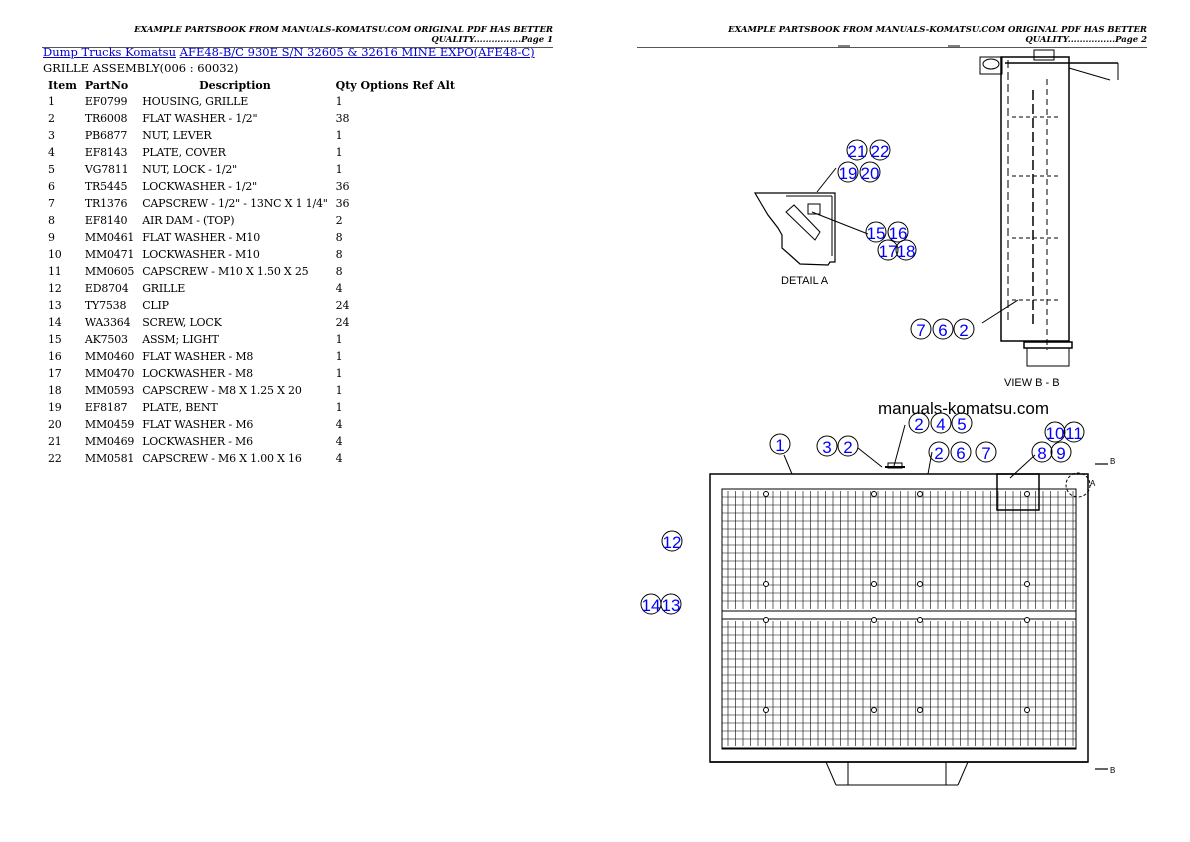  I want to click on cell-description: FLAT WASHER - M10, so click(201, 237).